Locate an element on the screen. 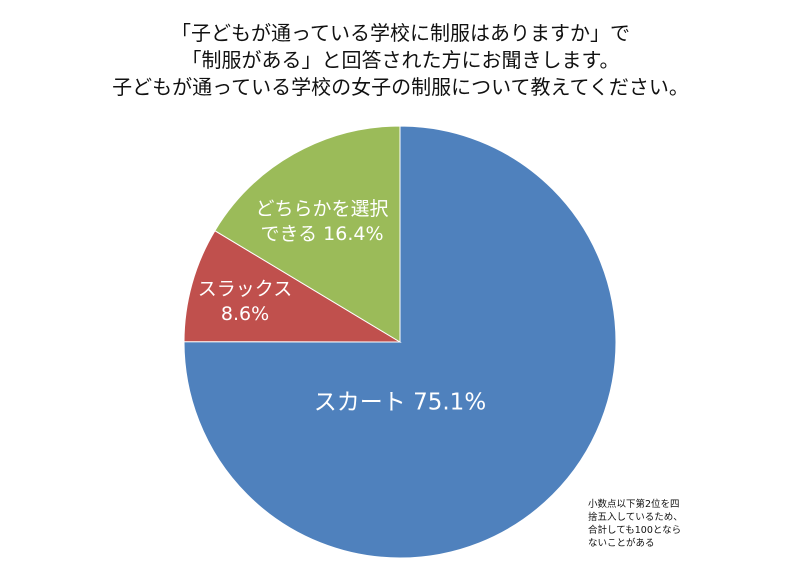 The height and width of the screenshot is (588, 801). pie-slice-labels: スカート 75.1% スラックス 8.6% どちらかを選択できる 16.4% is located at coordinates (342, 306).